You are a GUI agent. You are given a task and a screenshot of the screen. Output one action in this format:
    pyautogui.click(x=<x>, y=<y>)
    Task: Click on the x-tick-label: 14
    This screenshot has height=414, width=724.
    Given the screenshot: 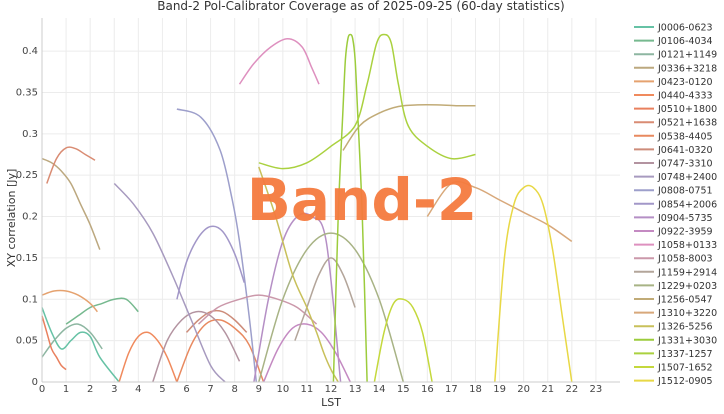 What is the action you would take?
    pyautogui.click(x=379, y=389)
    